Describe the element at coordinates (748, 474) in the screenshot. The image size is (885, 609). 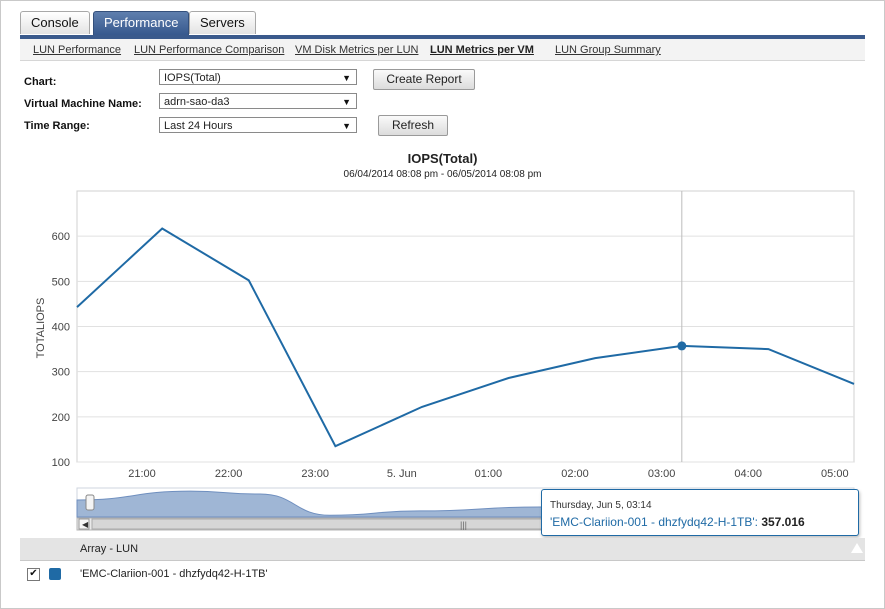
I see `x-tick-label: 04:00` at that location.